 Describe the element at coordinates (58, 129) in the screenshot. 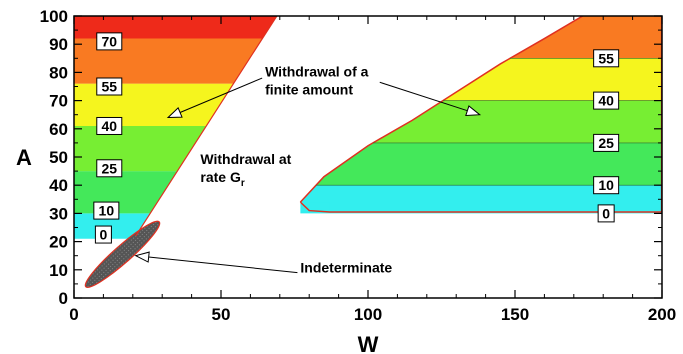

I see `y-tick-label-6: 60` at that location.